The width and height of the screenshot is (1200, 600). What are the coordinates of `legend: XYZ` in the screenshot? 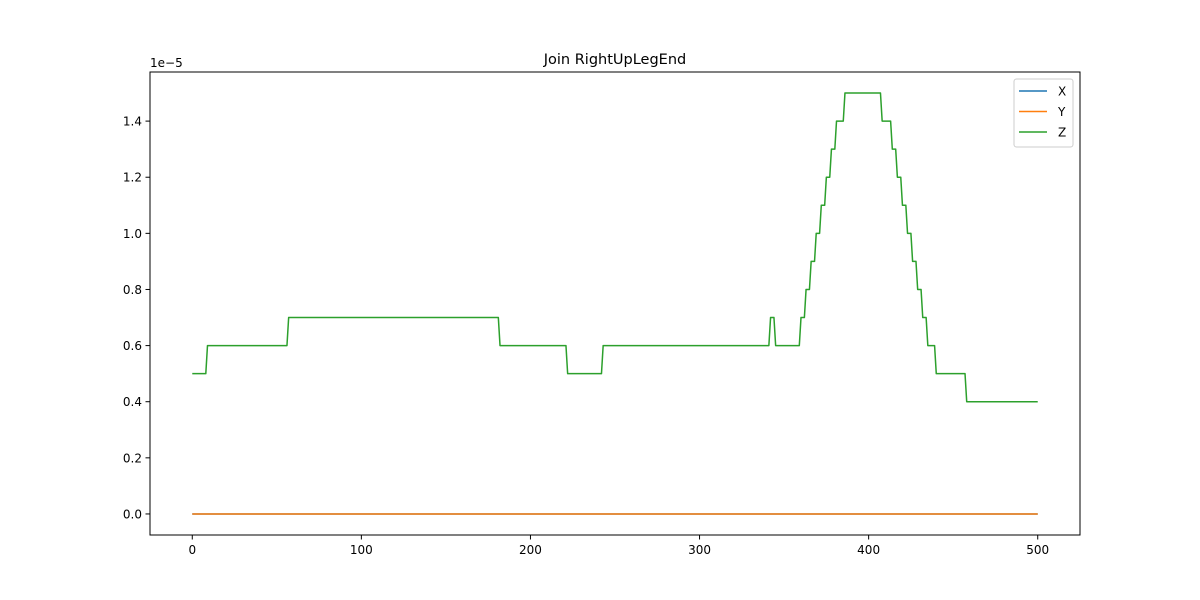 It's located at (1043, 113).